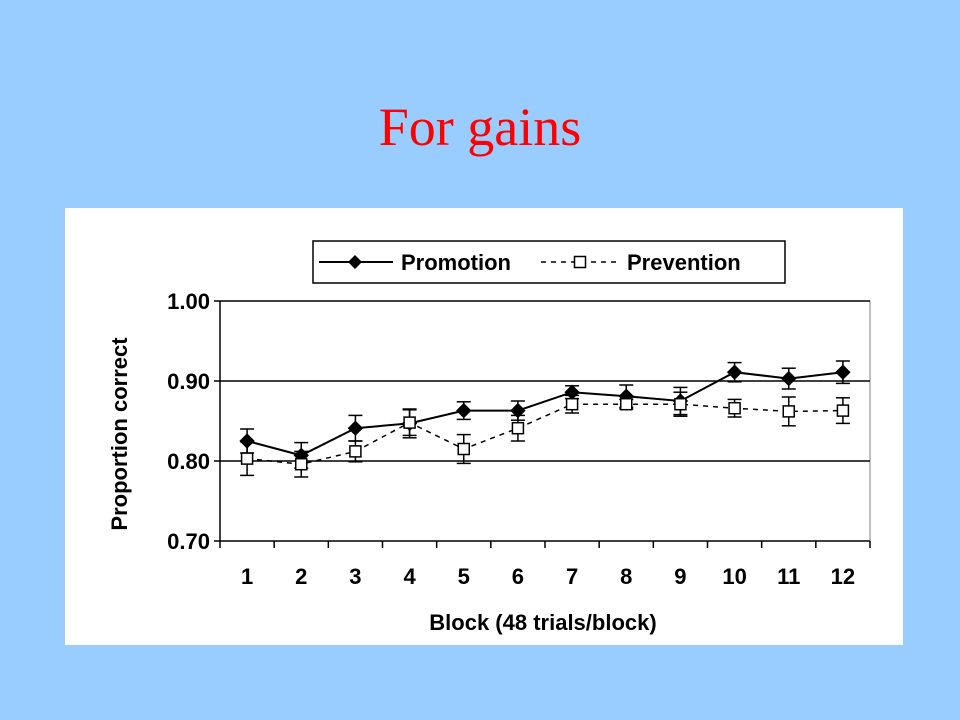 Image resolution: width=960 pixels, height=720 pixels. Describe the element at coordinates (409, 576) in the screenshot. I see `x-tick-label: 4` at that location.